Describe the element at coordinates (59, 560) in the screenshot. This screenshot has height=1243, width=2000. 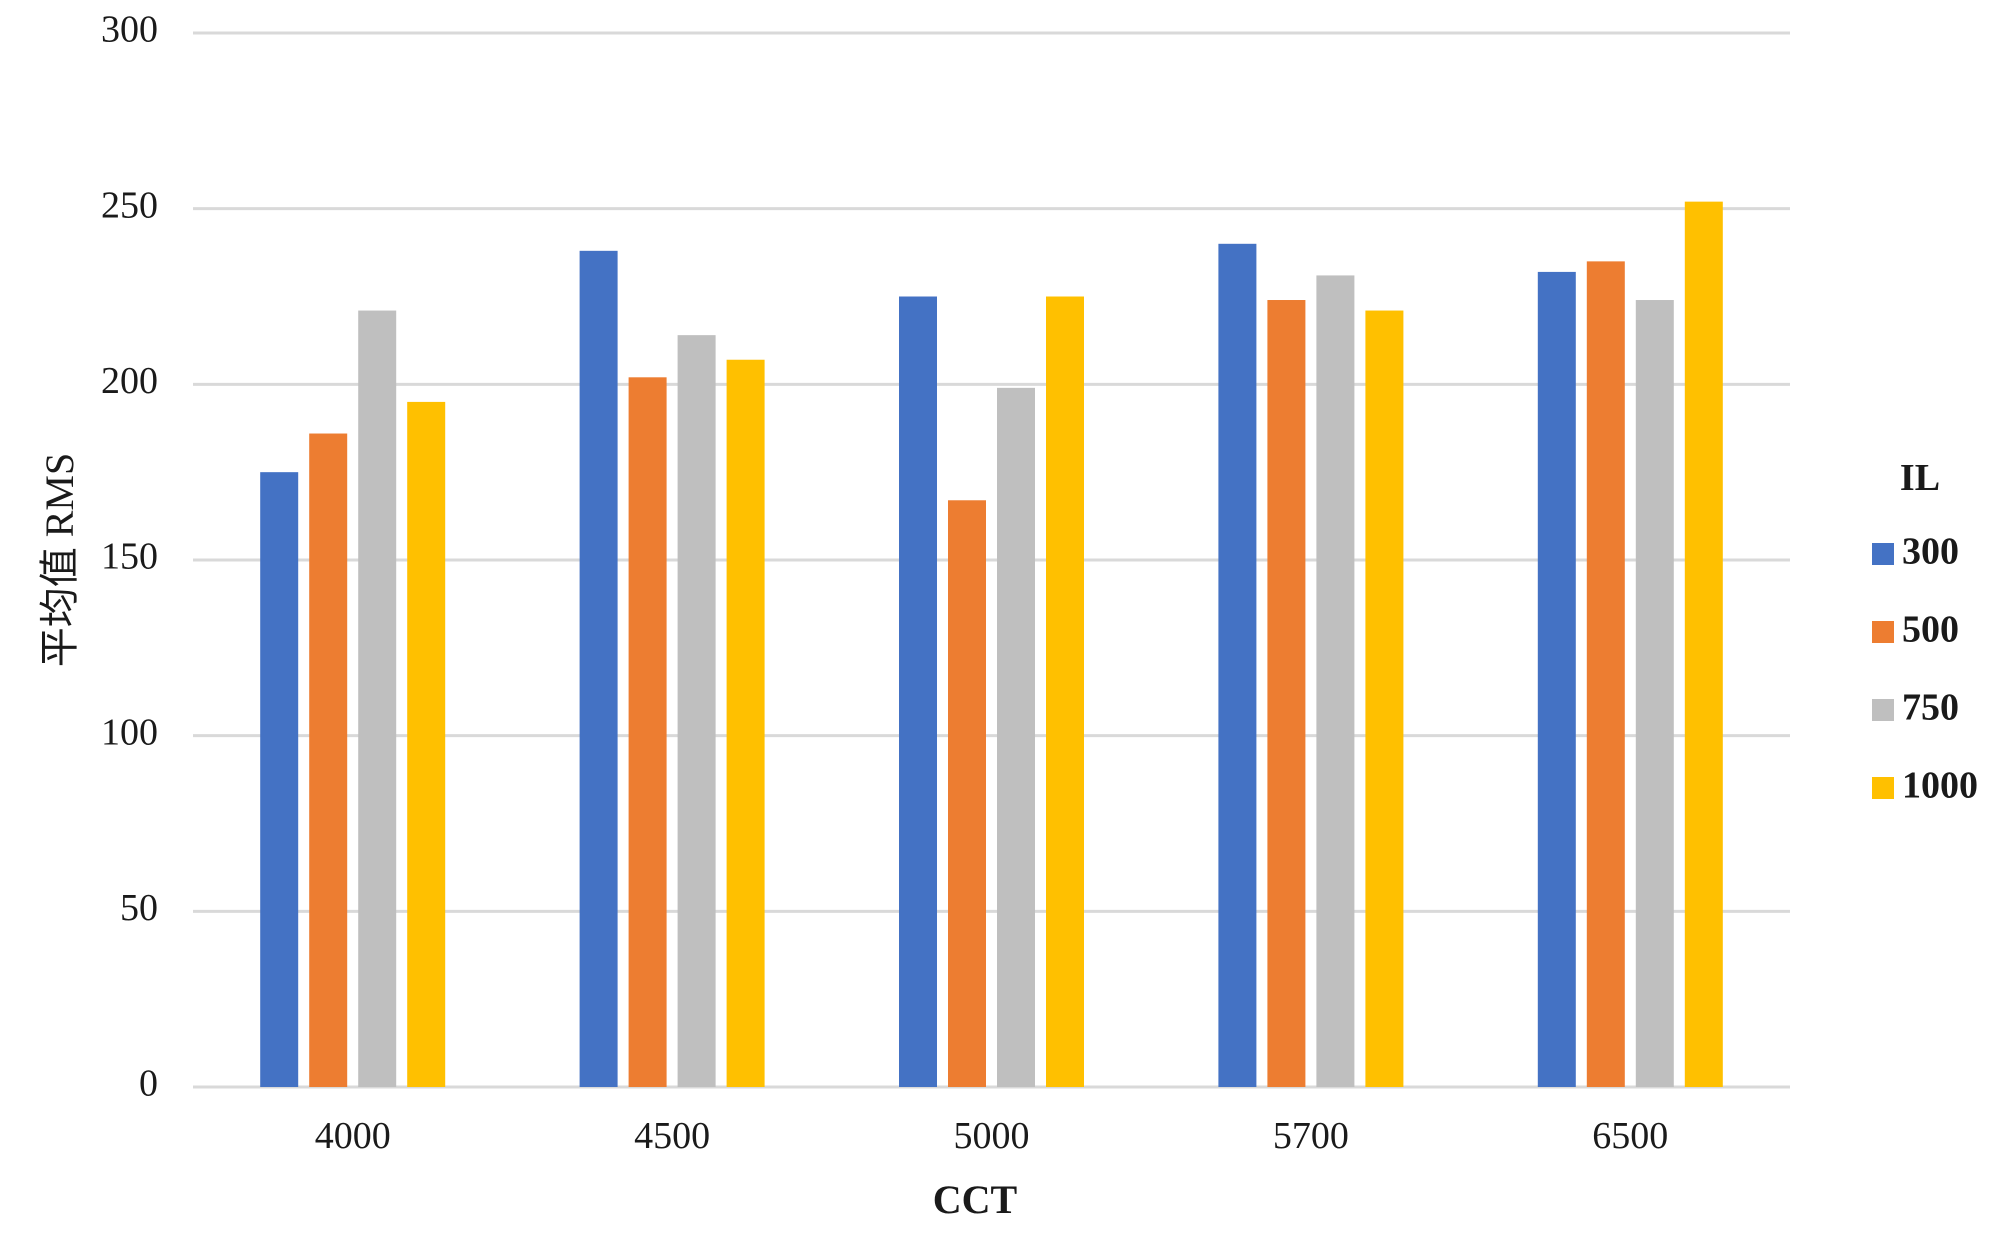
I see `y-axis-title: 平均值 RMS` at that location.